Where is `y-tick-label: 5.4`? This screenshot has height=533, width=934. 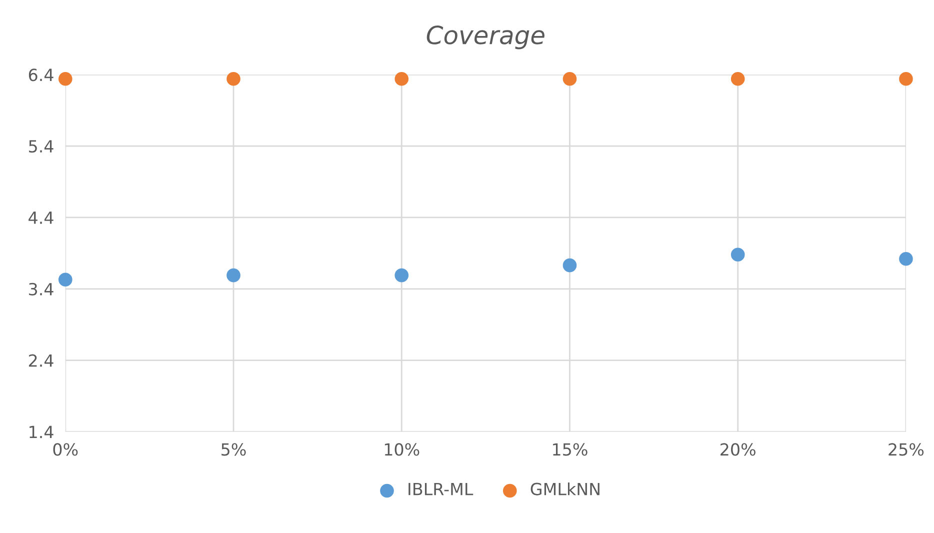 y-tick-label: 5.4 is located at coordinates (41, 146).